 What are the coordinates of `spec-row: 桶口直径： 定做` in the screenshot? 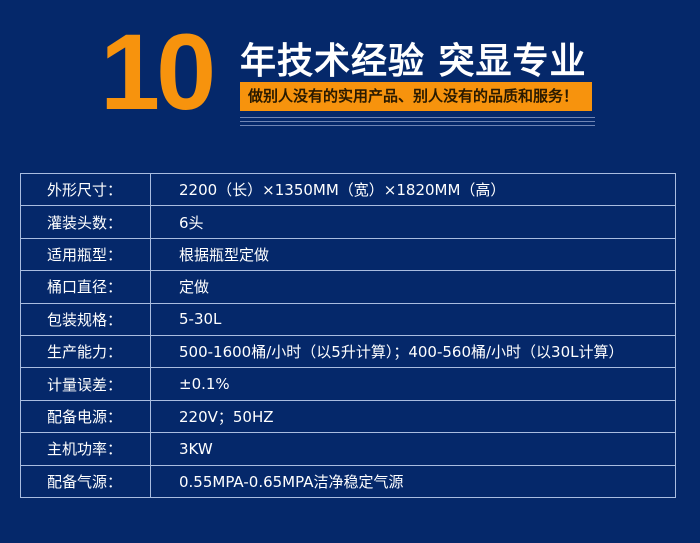 It's located at (348, 287).